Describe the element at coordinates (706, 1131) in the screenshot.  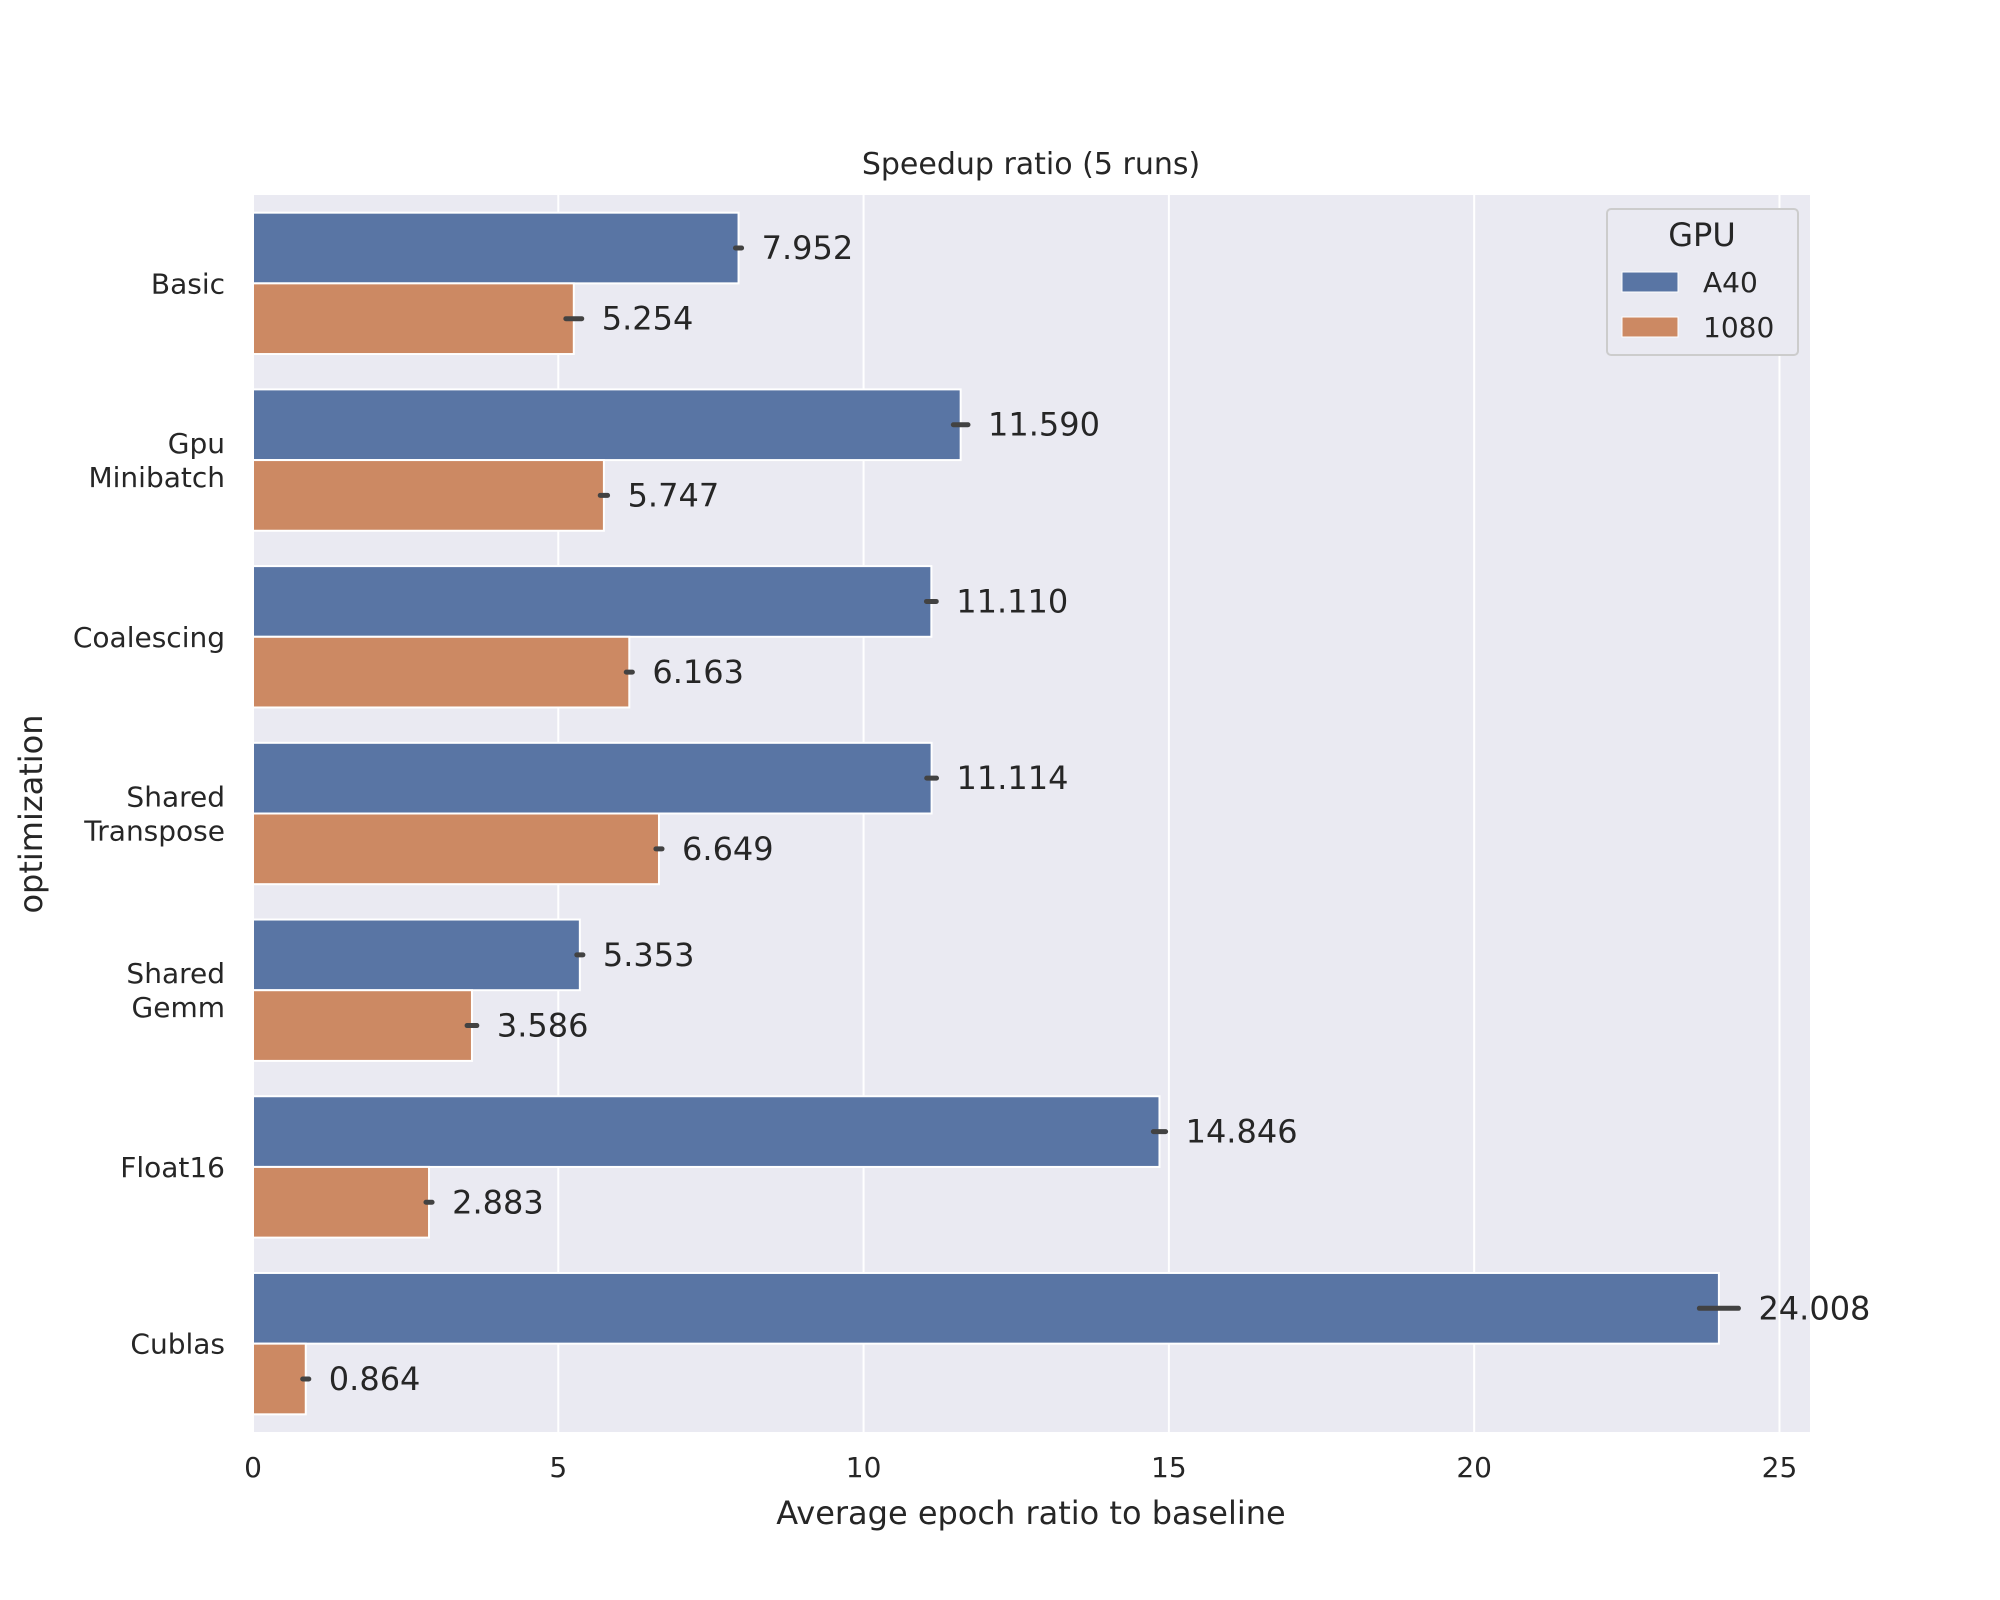
I see `bar-float16-a40` at that location.